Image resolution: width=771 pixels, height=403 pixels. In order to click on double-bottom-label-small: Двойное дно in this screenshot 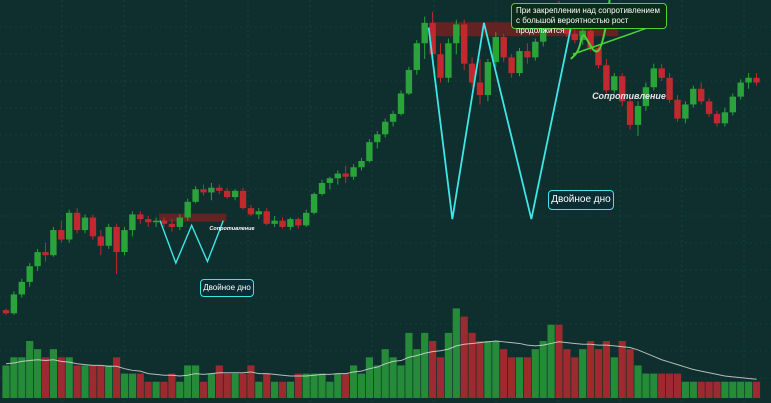, I will do `click(227, 288)`.